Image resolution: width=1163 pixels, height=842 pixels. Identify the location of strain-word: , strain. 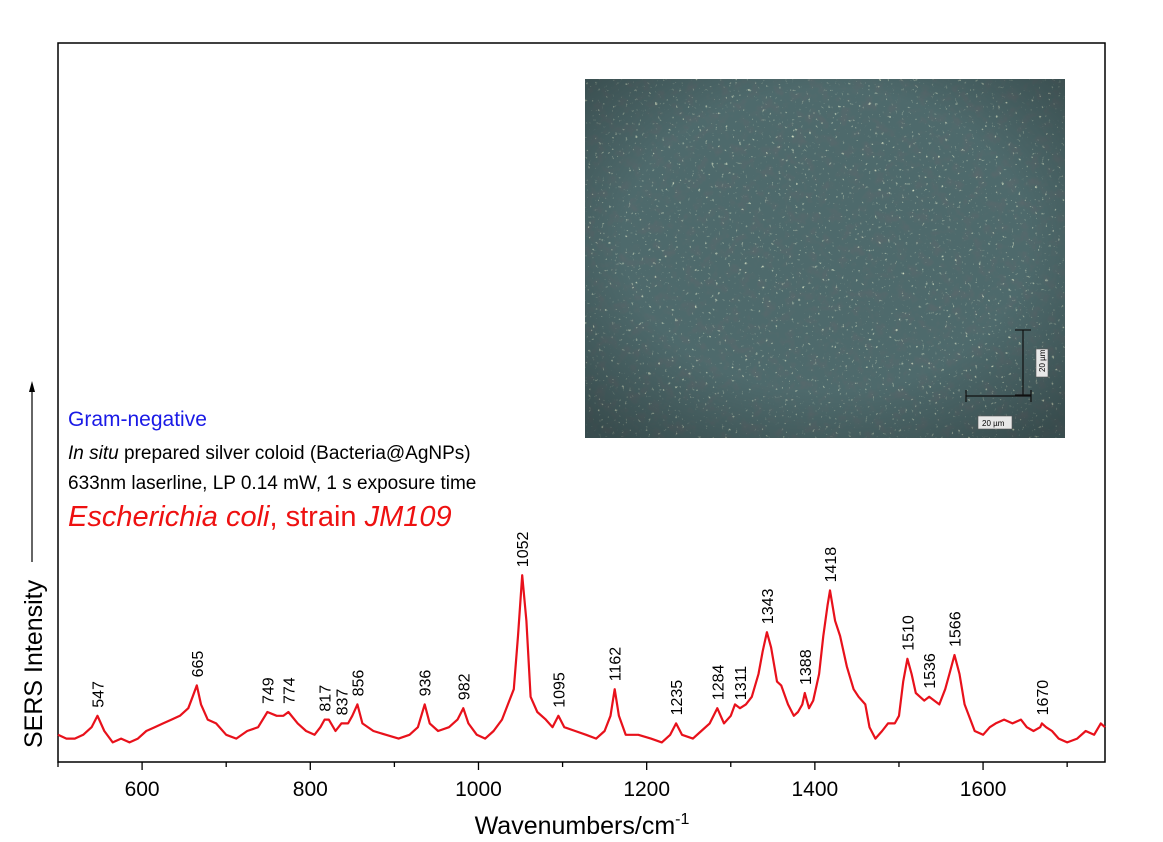
(317, 517).